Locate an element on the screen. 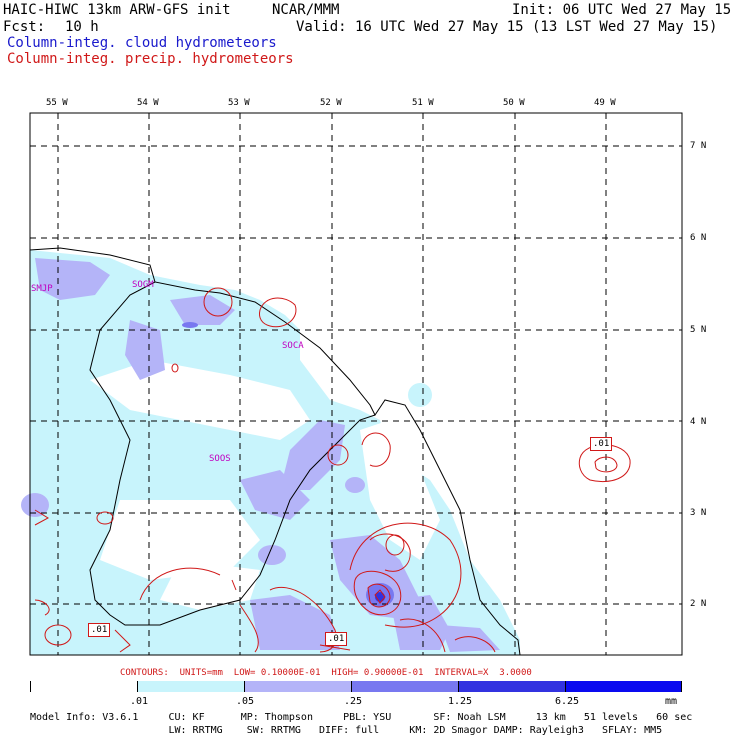 This screenshot has height=740, width=740. station-label: SMJP is located at coordinates (42, 289).